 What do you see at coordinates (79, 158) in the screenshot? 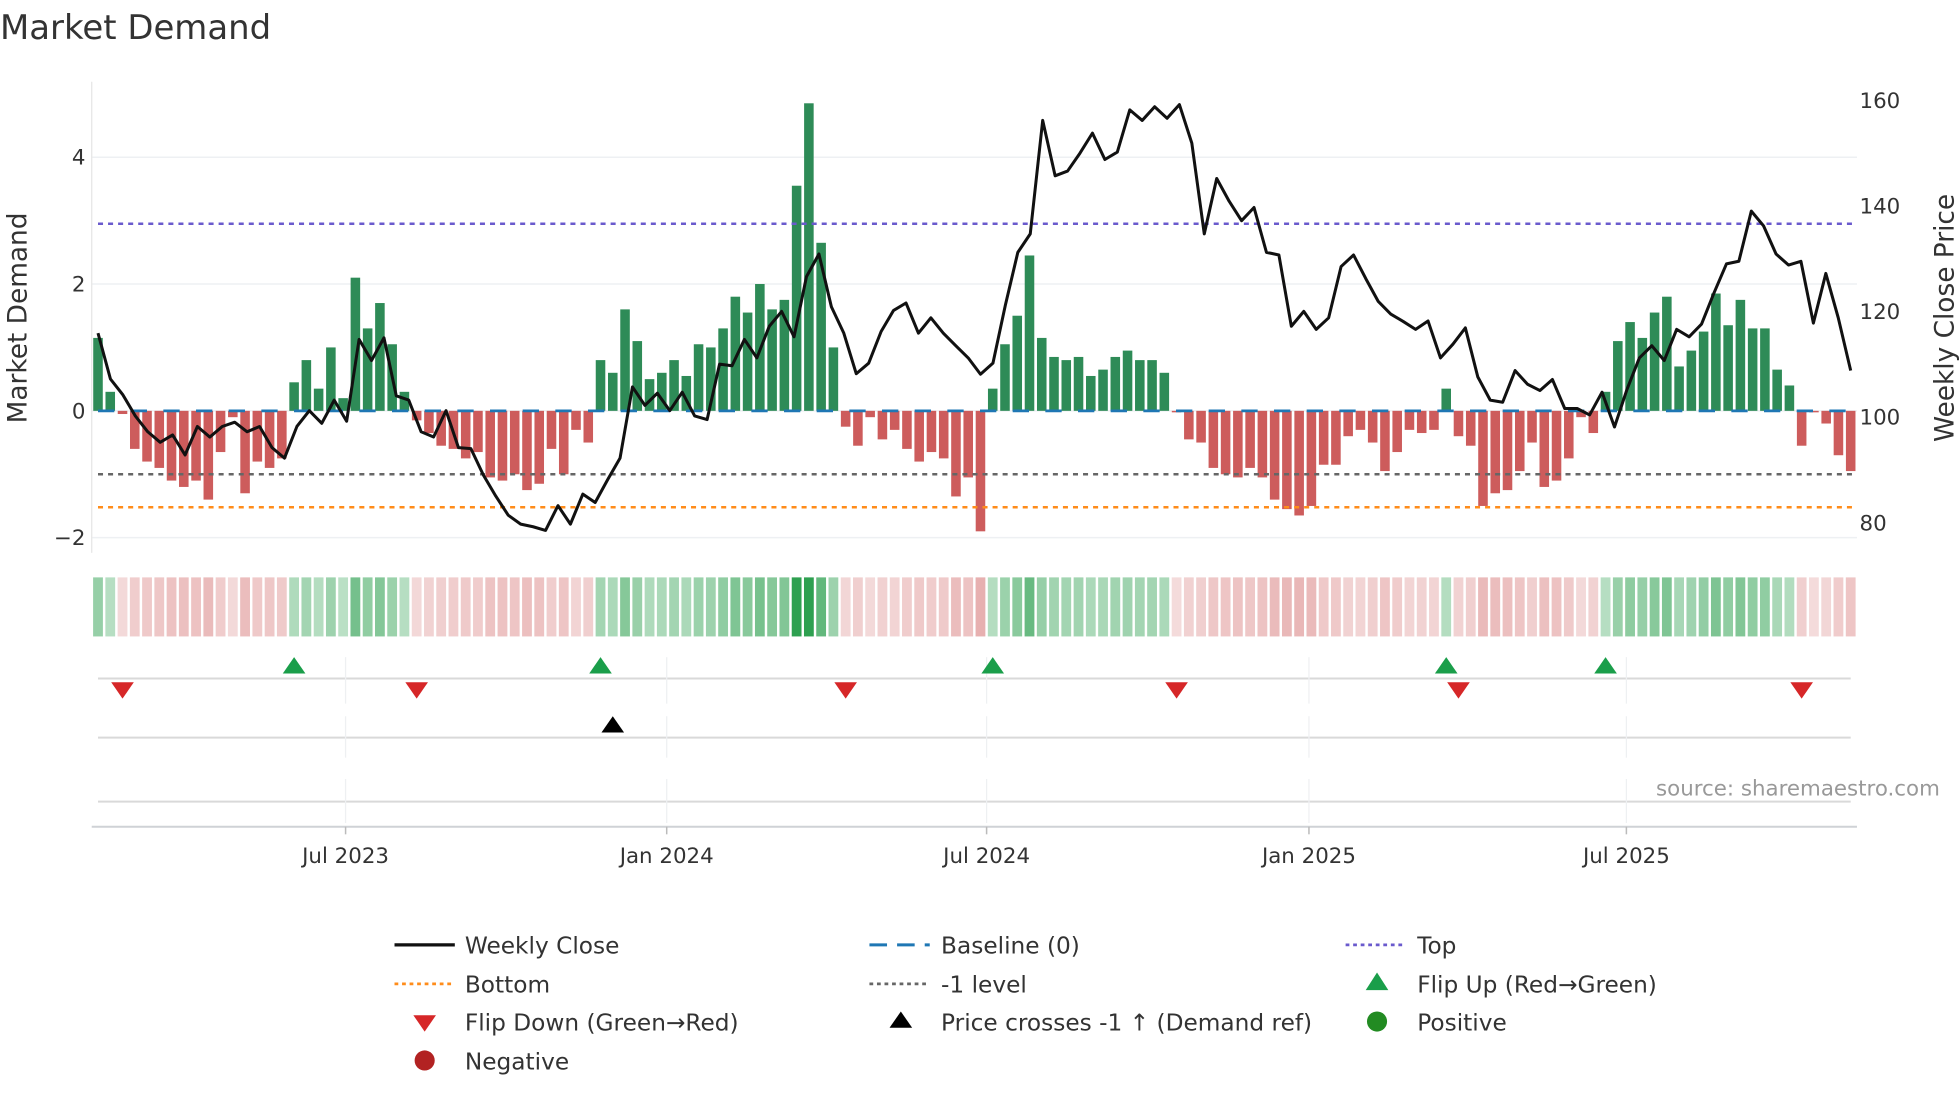
I see `y-tick-label: 4` at bounding box center [79, 158].